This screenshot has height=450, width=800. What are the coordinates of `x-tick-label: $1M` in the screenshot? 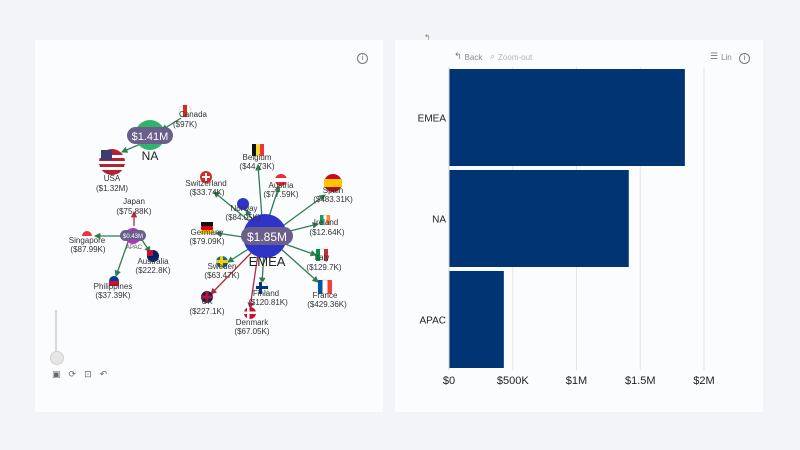 It's located at (576, 381).